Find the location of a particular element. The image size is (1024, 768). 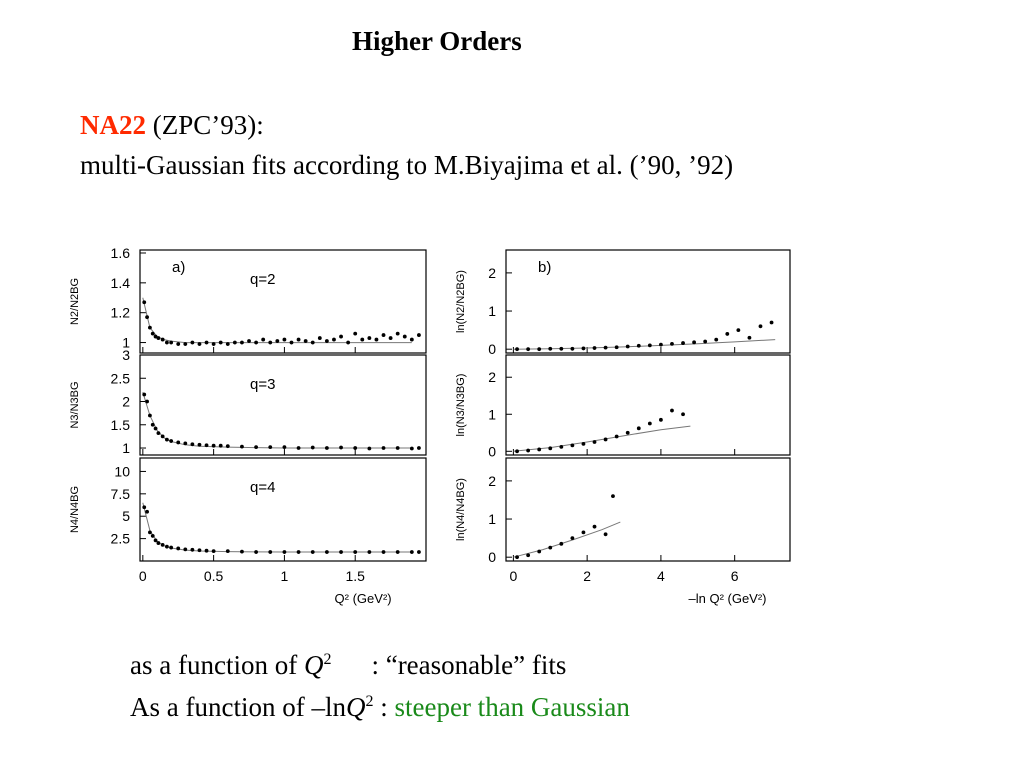

panel4-ytick-label: 1 is located at coordinates (492, 311).